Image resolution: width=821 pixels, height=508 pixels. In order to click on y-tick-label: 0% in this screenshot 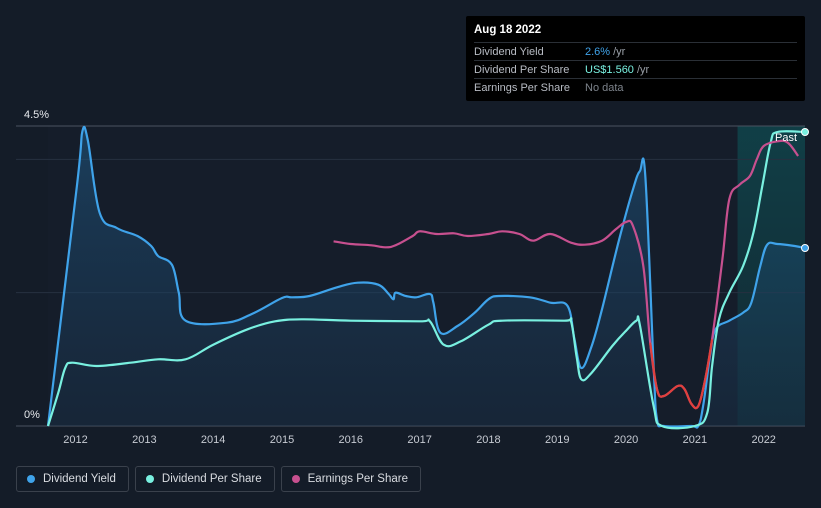, I will do `click(32, 415)`.